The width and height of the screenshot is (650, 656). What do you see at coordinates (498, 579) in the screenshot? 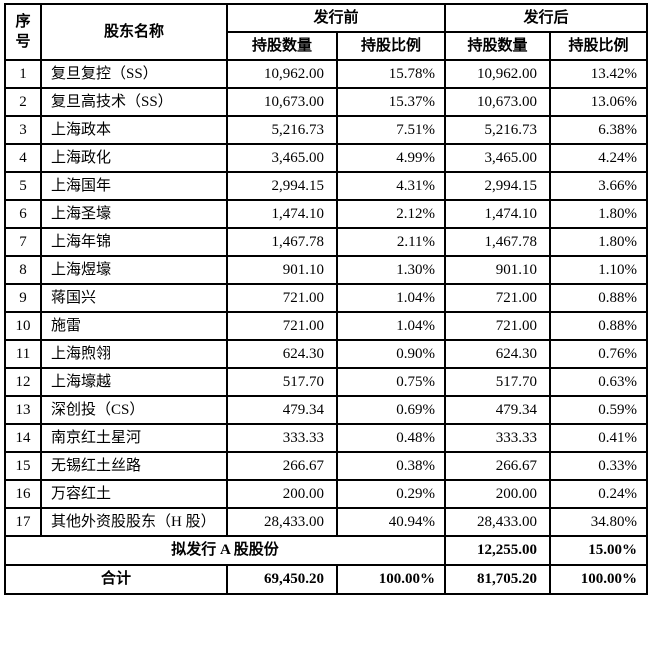
I see `total-post-shares: 81,705.20` at bounding box center [498, 579].